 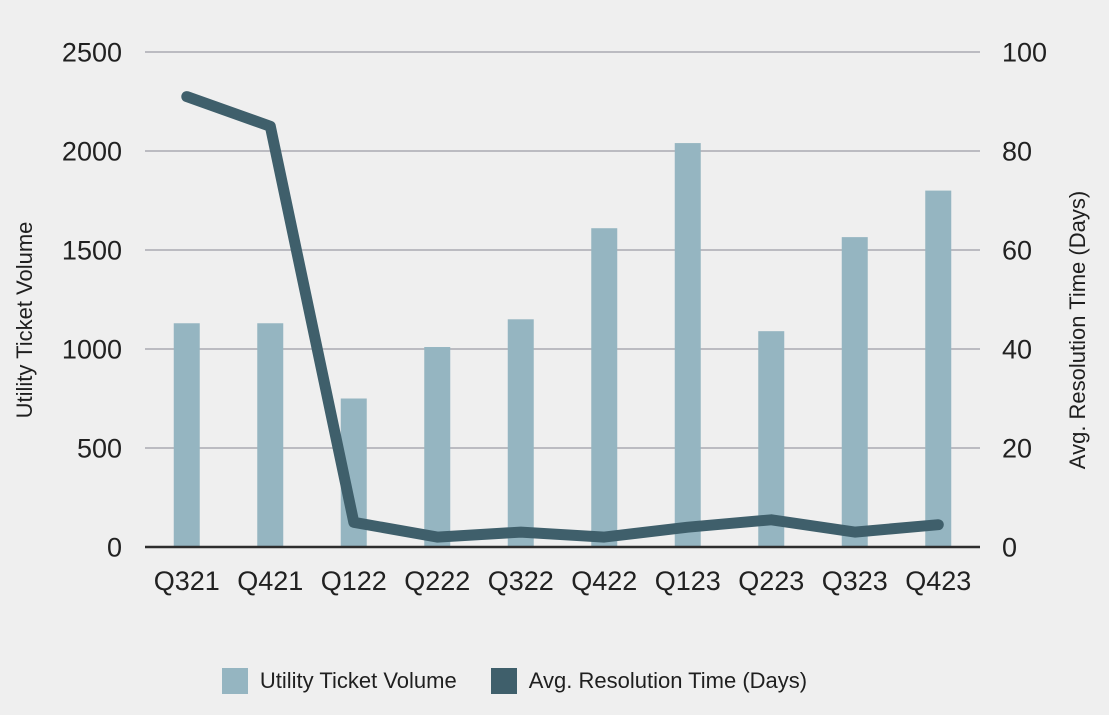 I want to click on x-tick-label-Q122: Q122, so click(x=354, y=581).